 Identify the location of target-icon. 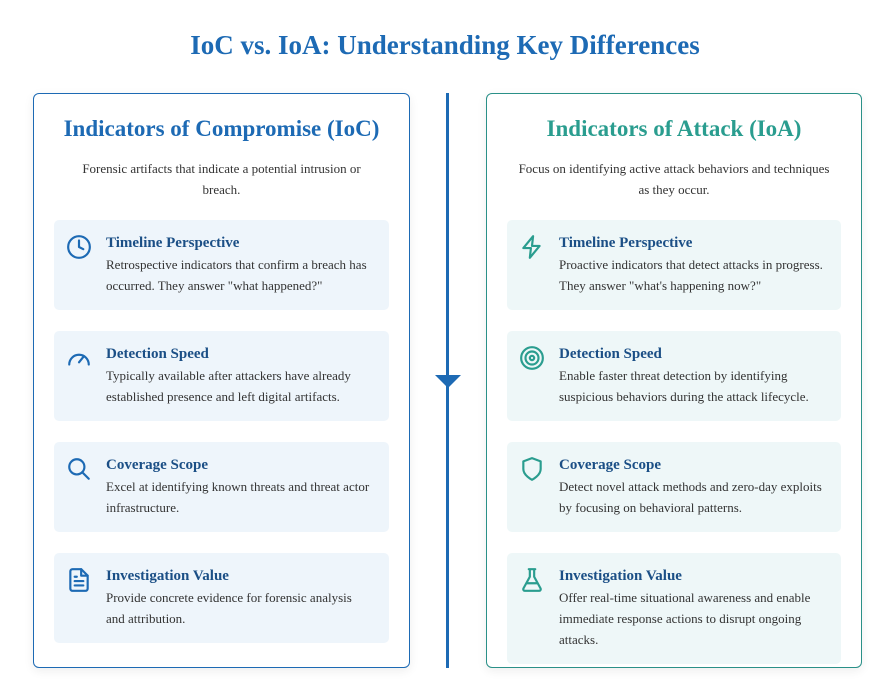
(532, 358).